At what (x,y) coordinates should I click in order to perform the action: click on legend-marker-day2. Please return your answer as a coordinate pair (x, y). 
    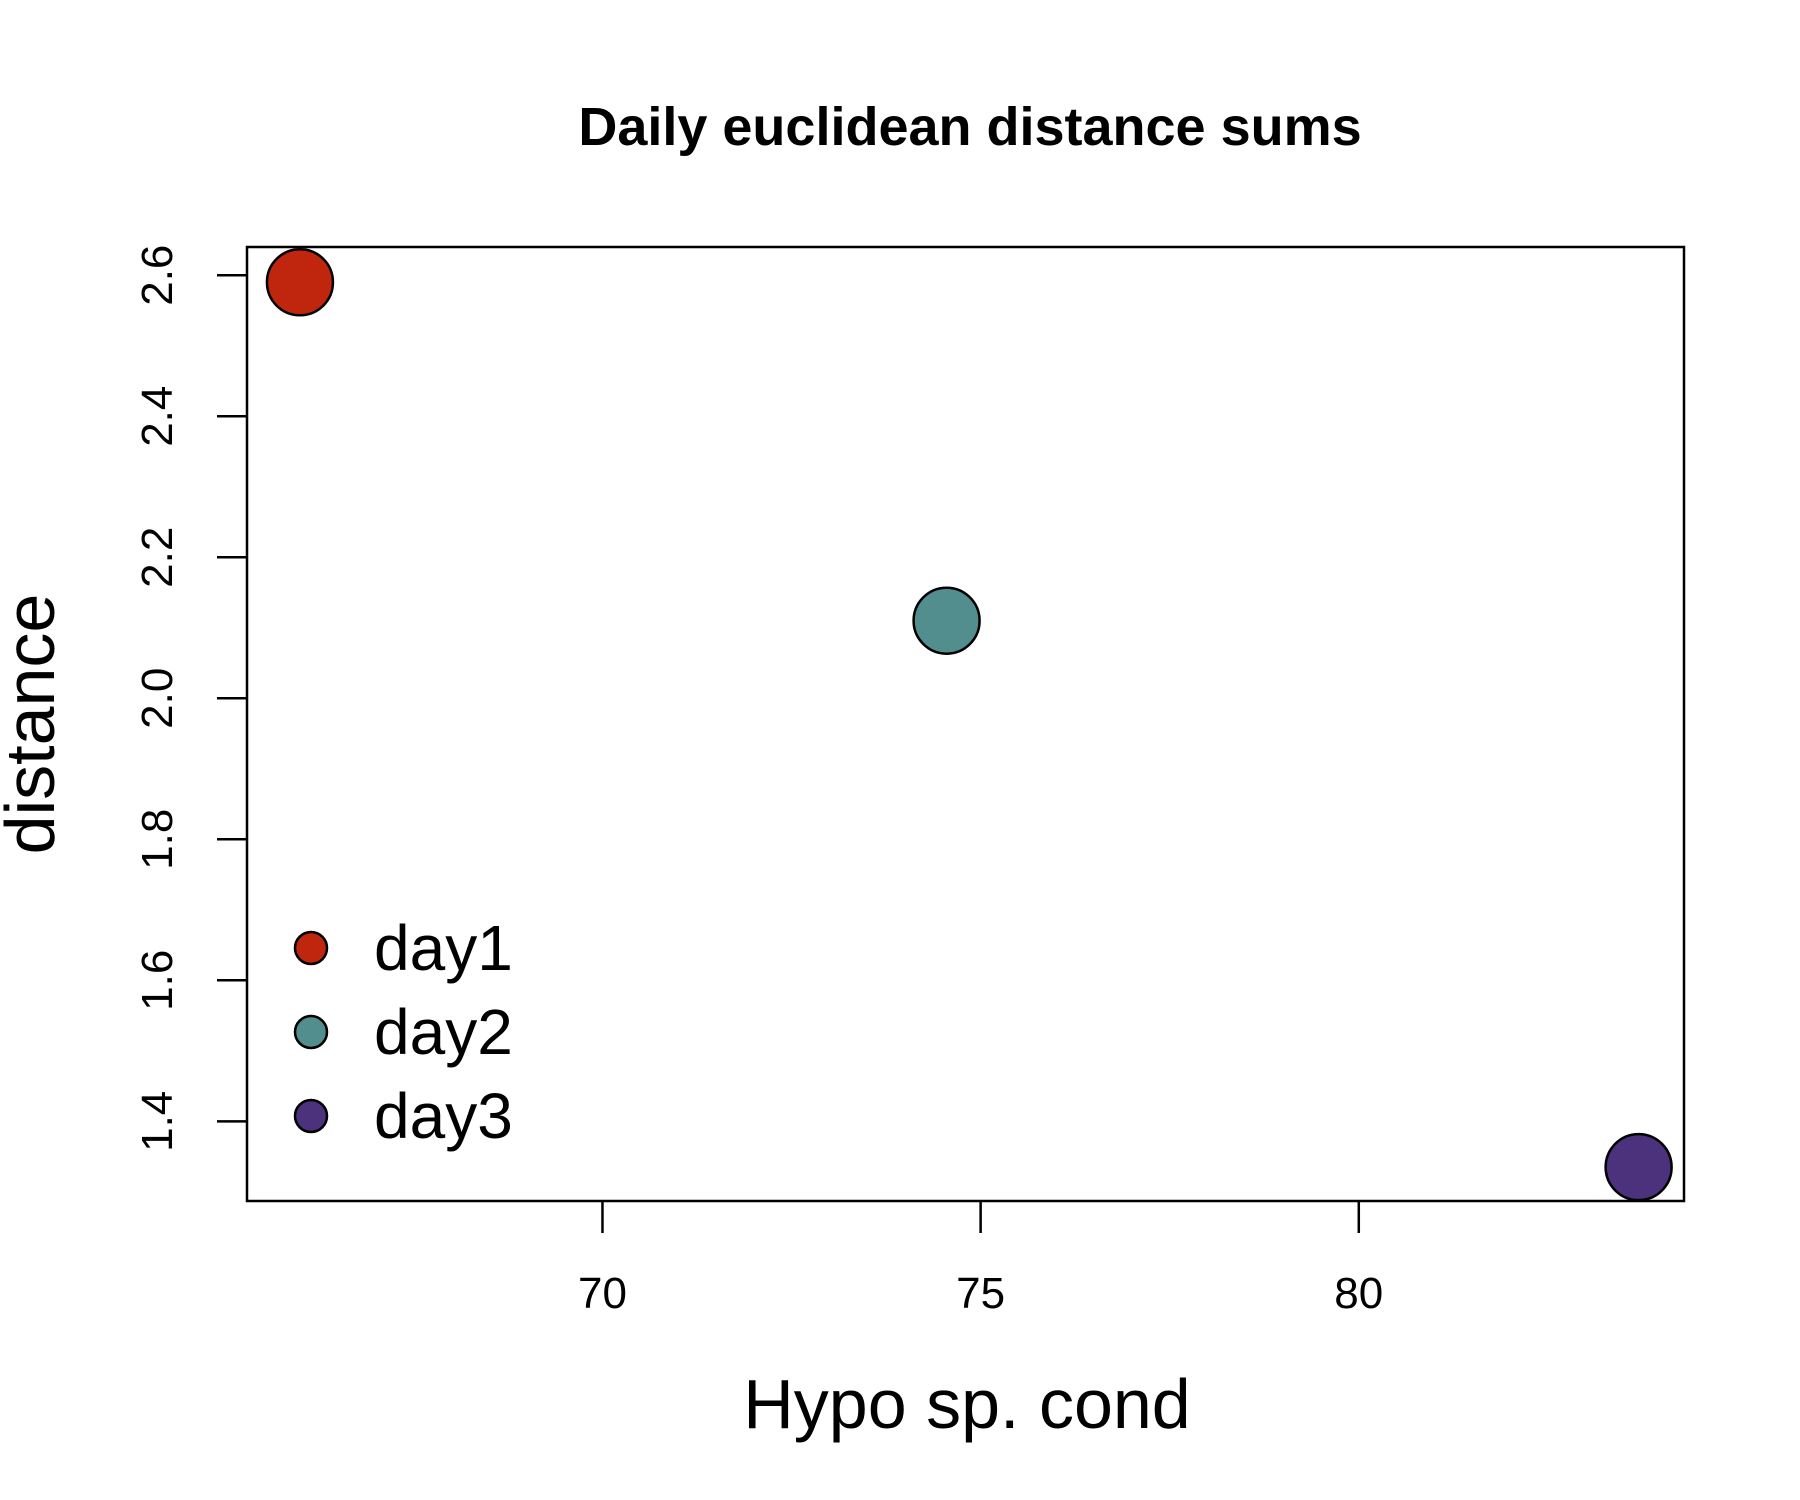
    Looking at the image, I should click on (311, 1032).